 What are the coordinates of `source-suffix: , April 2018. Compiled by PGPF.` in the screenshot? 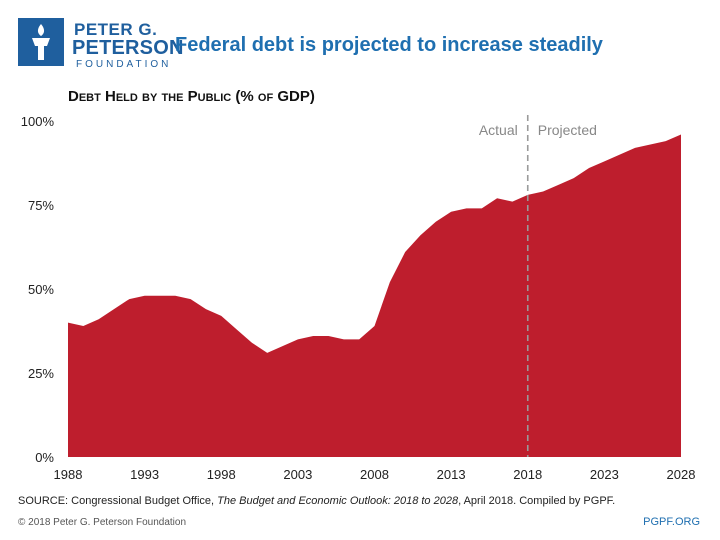 It's located at (537, 501).